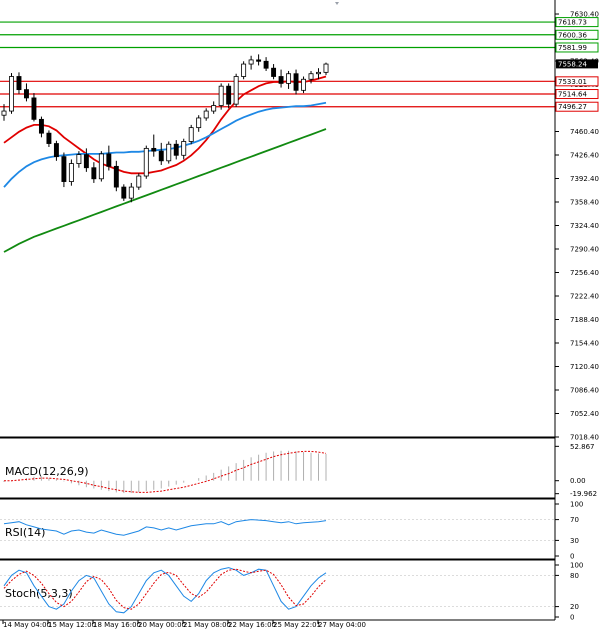  Describe the element at coordinates (583, 494) in the screenshot. I see `macd-tick-label: -19.962` at that location.